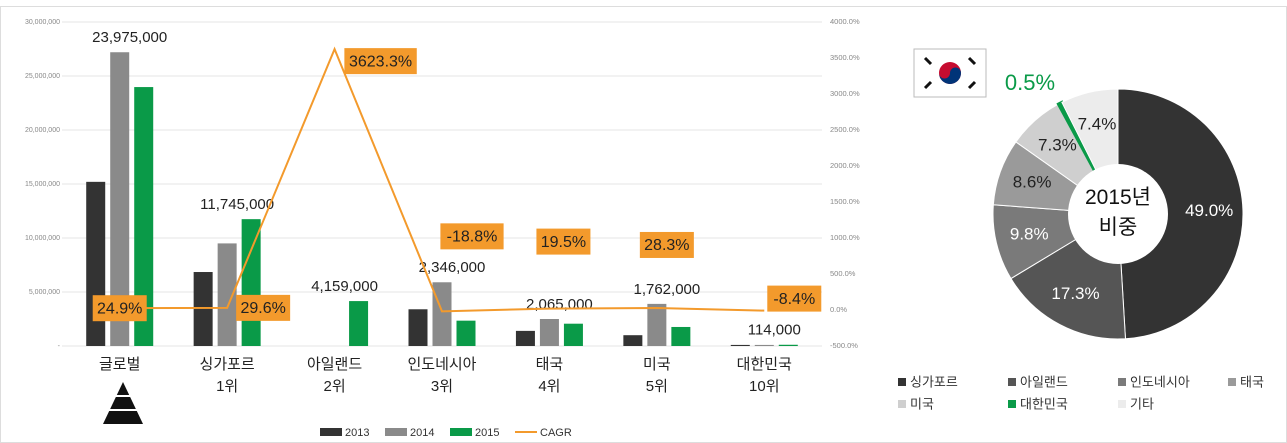  I want to click on data-label: 2,065,000, so click(559, 304).